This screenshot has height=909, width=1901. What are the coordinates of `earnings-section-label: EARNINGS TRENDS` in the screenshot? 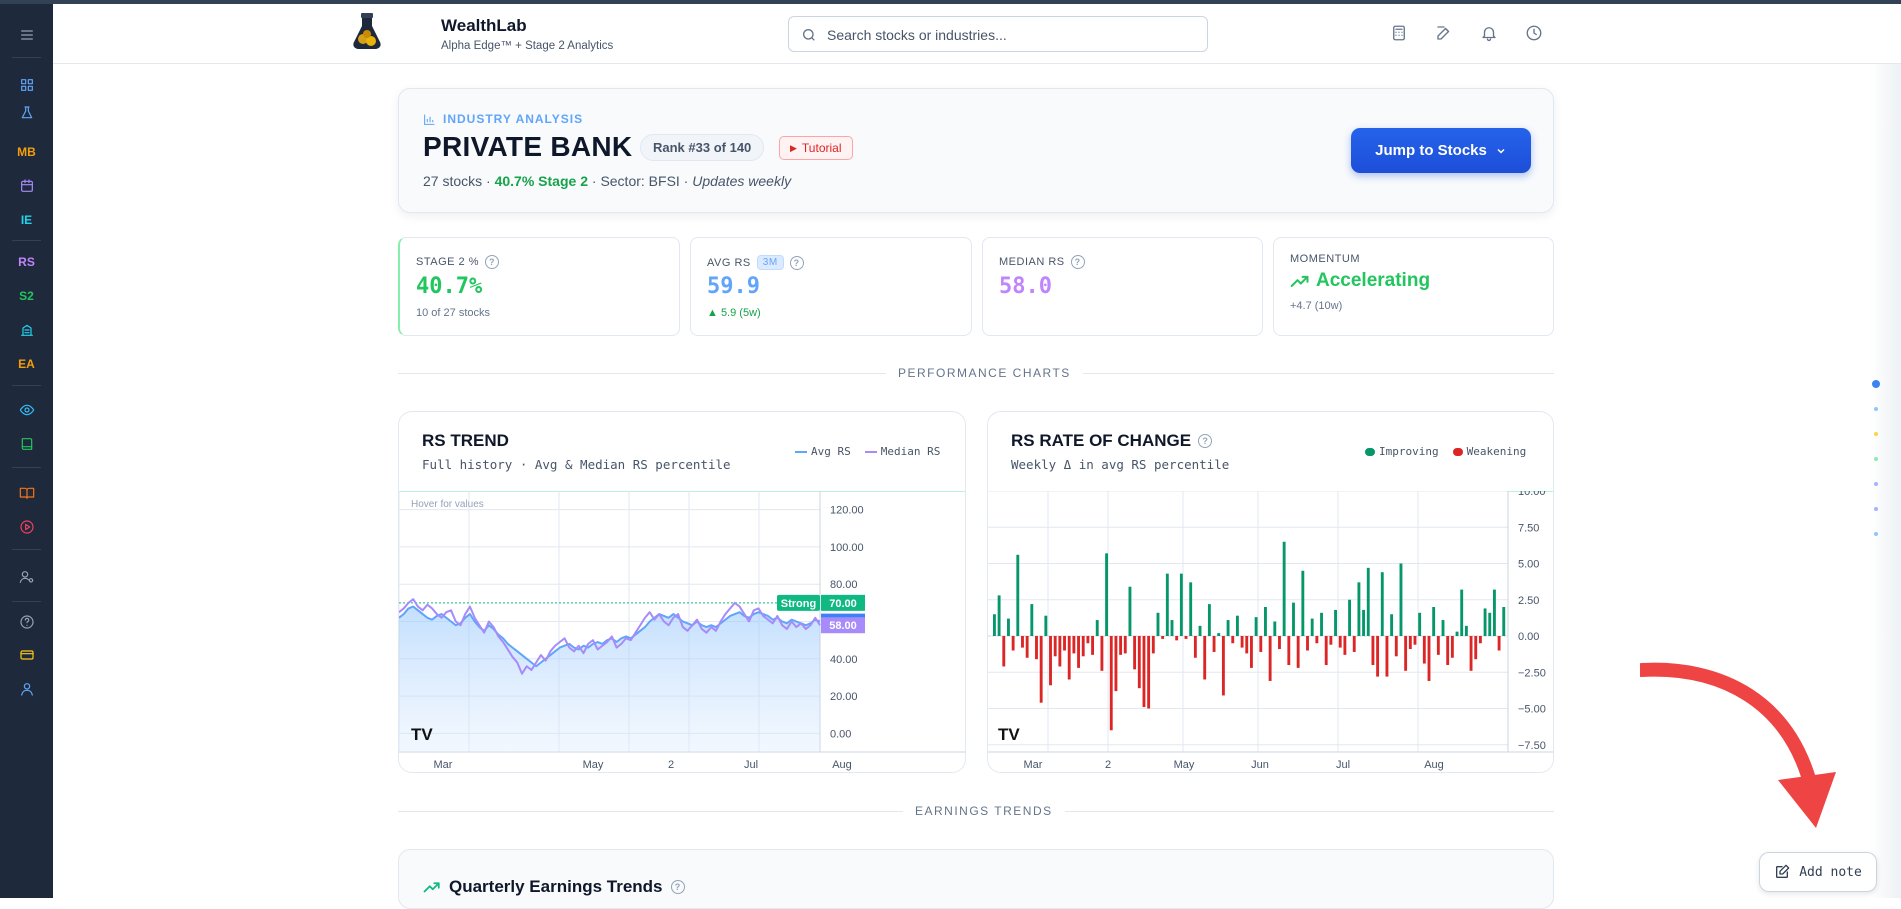 It's located at (984, 811).